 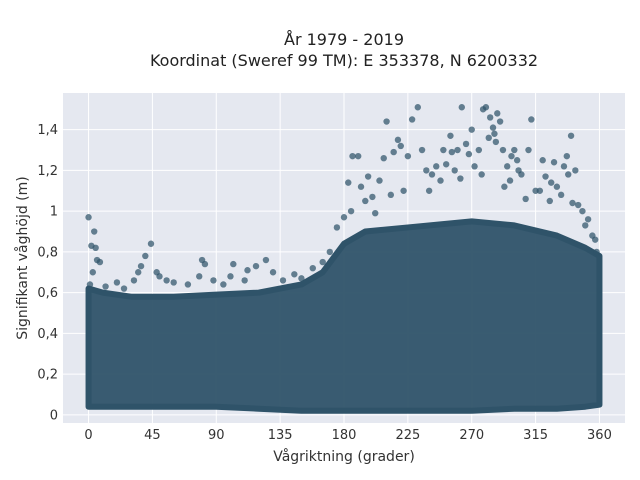 What do you see at coordinates (407, 435) in the screenshot?
I see `x-tick-label: 225` at bounding box center [407, 435].